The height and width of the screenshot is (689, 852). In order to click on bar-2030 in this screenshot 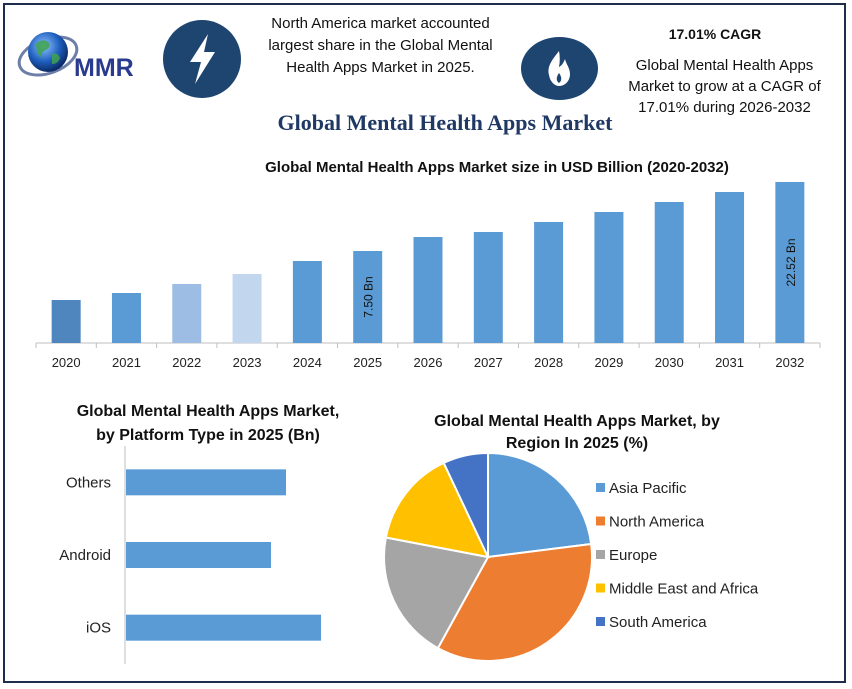, I will do `click(669, 272)`.